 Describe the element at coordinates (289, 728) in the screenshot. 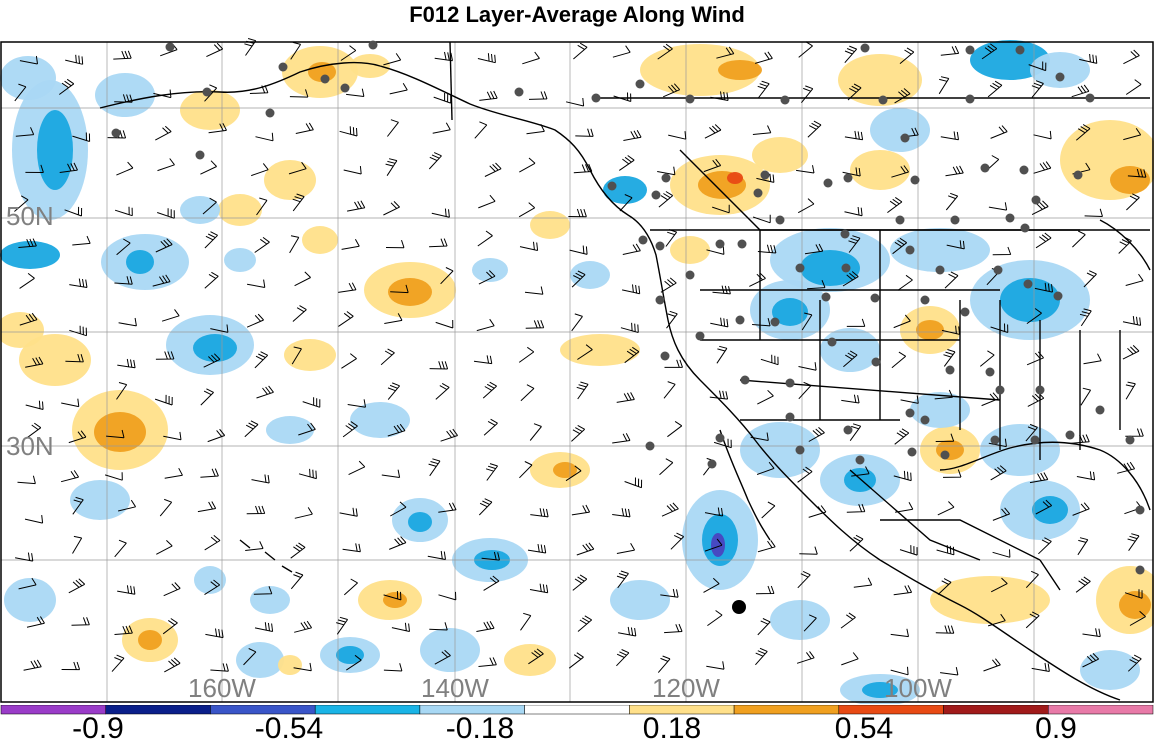

I see `colorbar-label-neg-0-54: -0.54` at that location.